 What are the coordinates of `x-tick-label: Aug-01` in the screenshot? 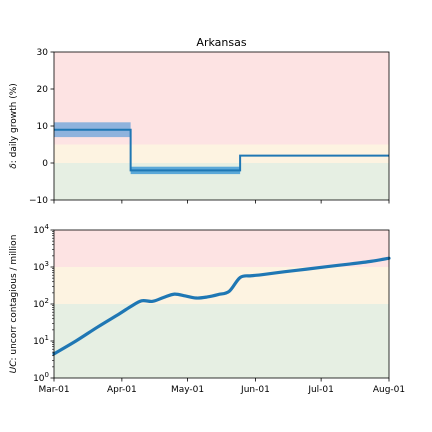 It's located at (389, 390).